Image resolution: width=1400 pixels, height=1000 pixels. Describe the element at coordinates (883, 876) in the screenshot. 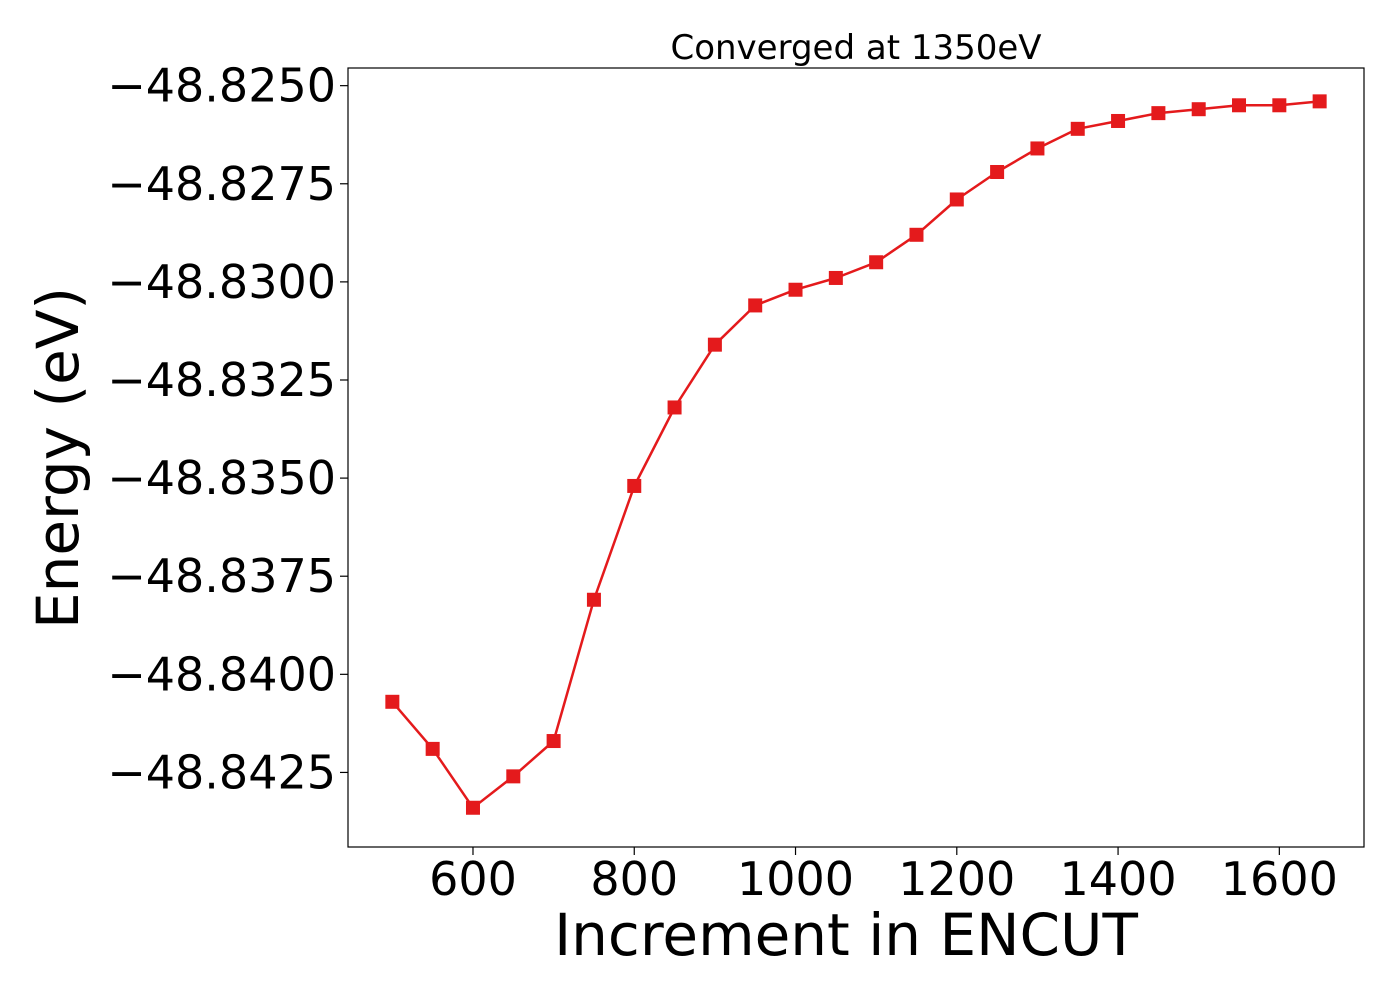

I see `x-axis: 600 800 1000 1200 1400 1600` at that location.